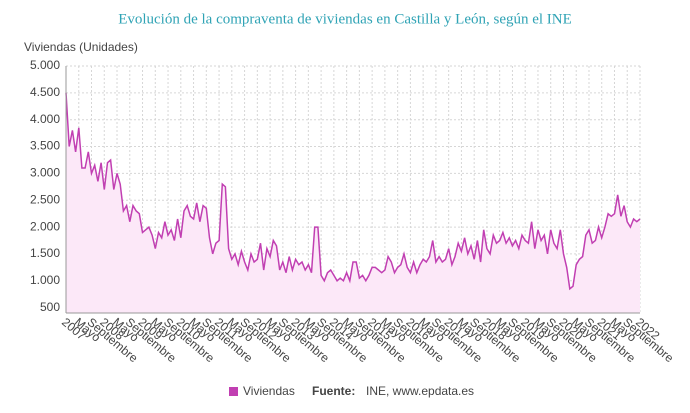 The image size is (690, 413). What do you see at coordinates (45, 119) in the screenshot?
I see `y-tick-label: 4.000` at bounding box center [45, 119].